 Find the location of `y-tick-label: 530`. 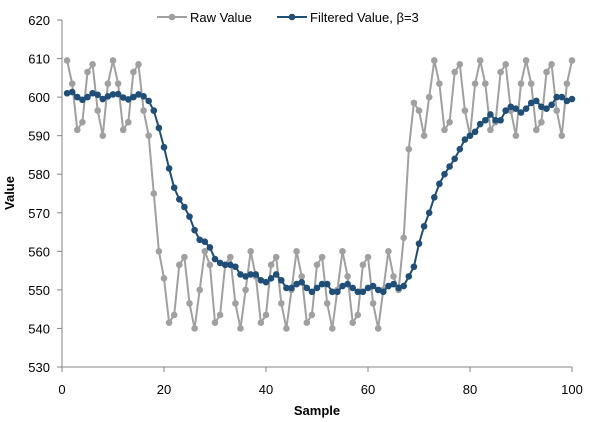

y-tick-label: 530 is located at coordinates (39, 367).